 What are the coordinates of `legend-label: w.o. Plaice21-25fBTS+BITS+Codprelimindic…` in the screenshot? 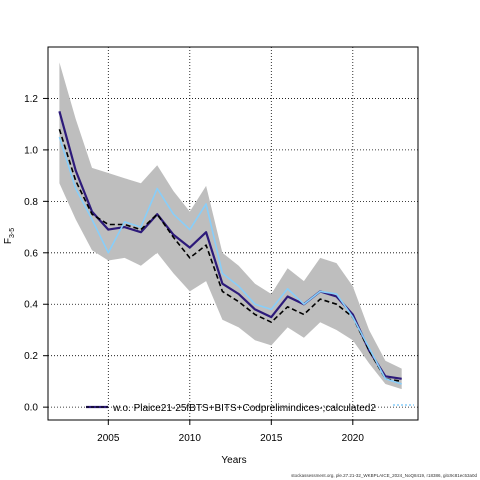 It's located at (244, 408).